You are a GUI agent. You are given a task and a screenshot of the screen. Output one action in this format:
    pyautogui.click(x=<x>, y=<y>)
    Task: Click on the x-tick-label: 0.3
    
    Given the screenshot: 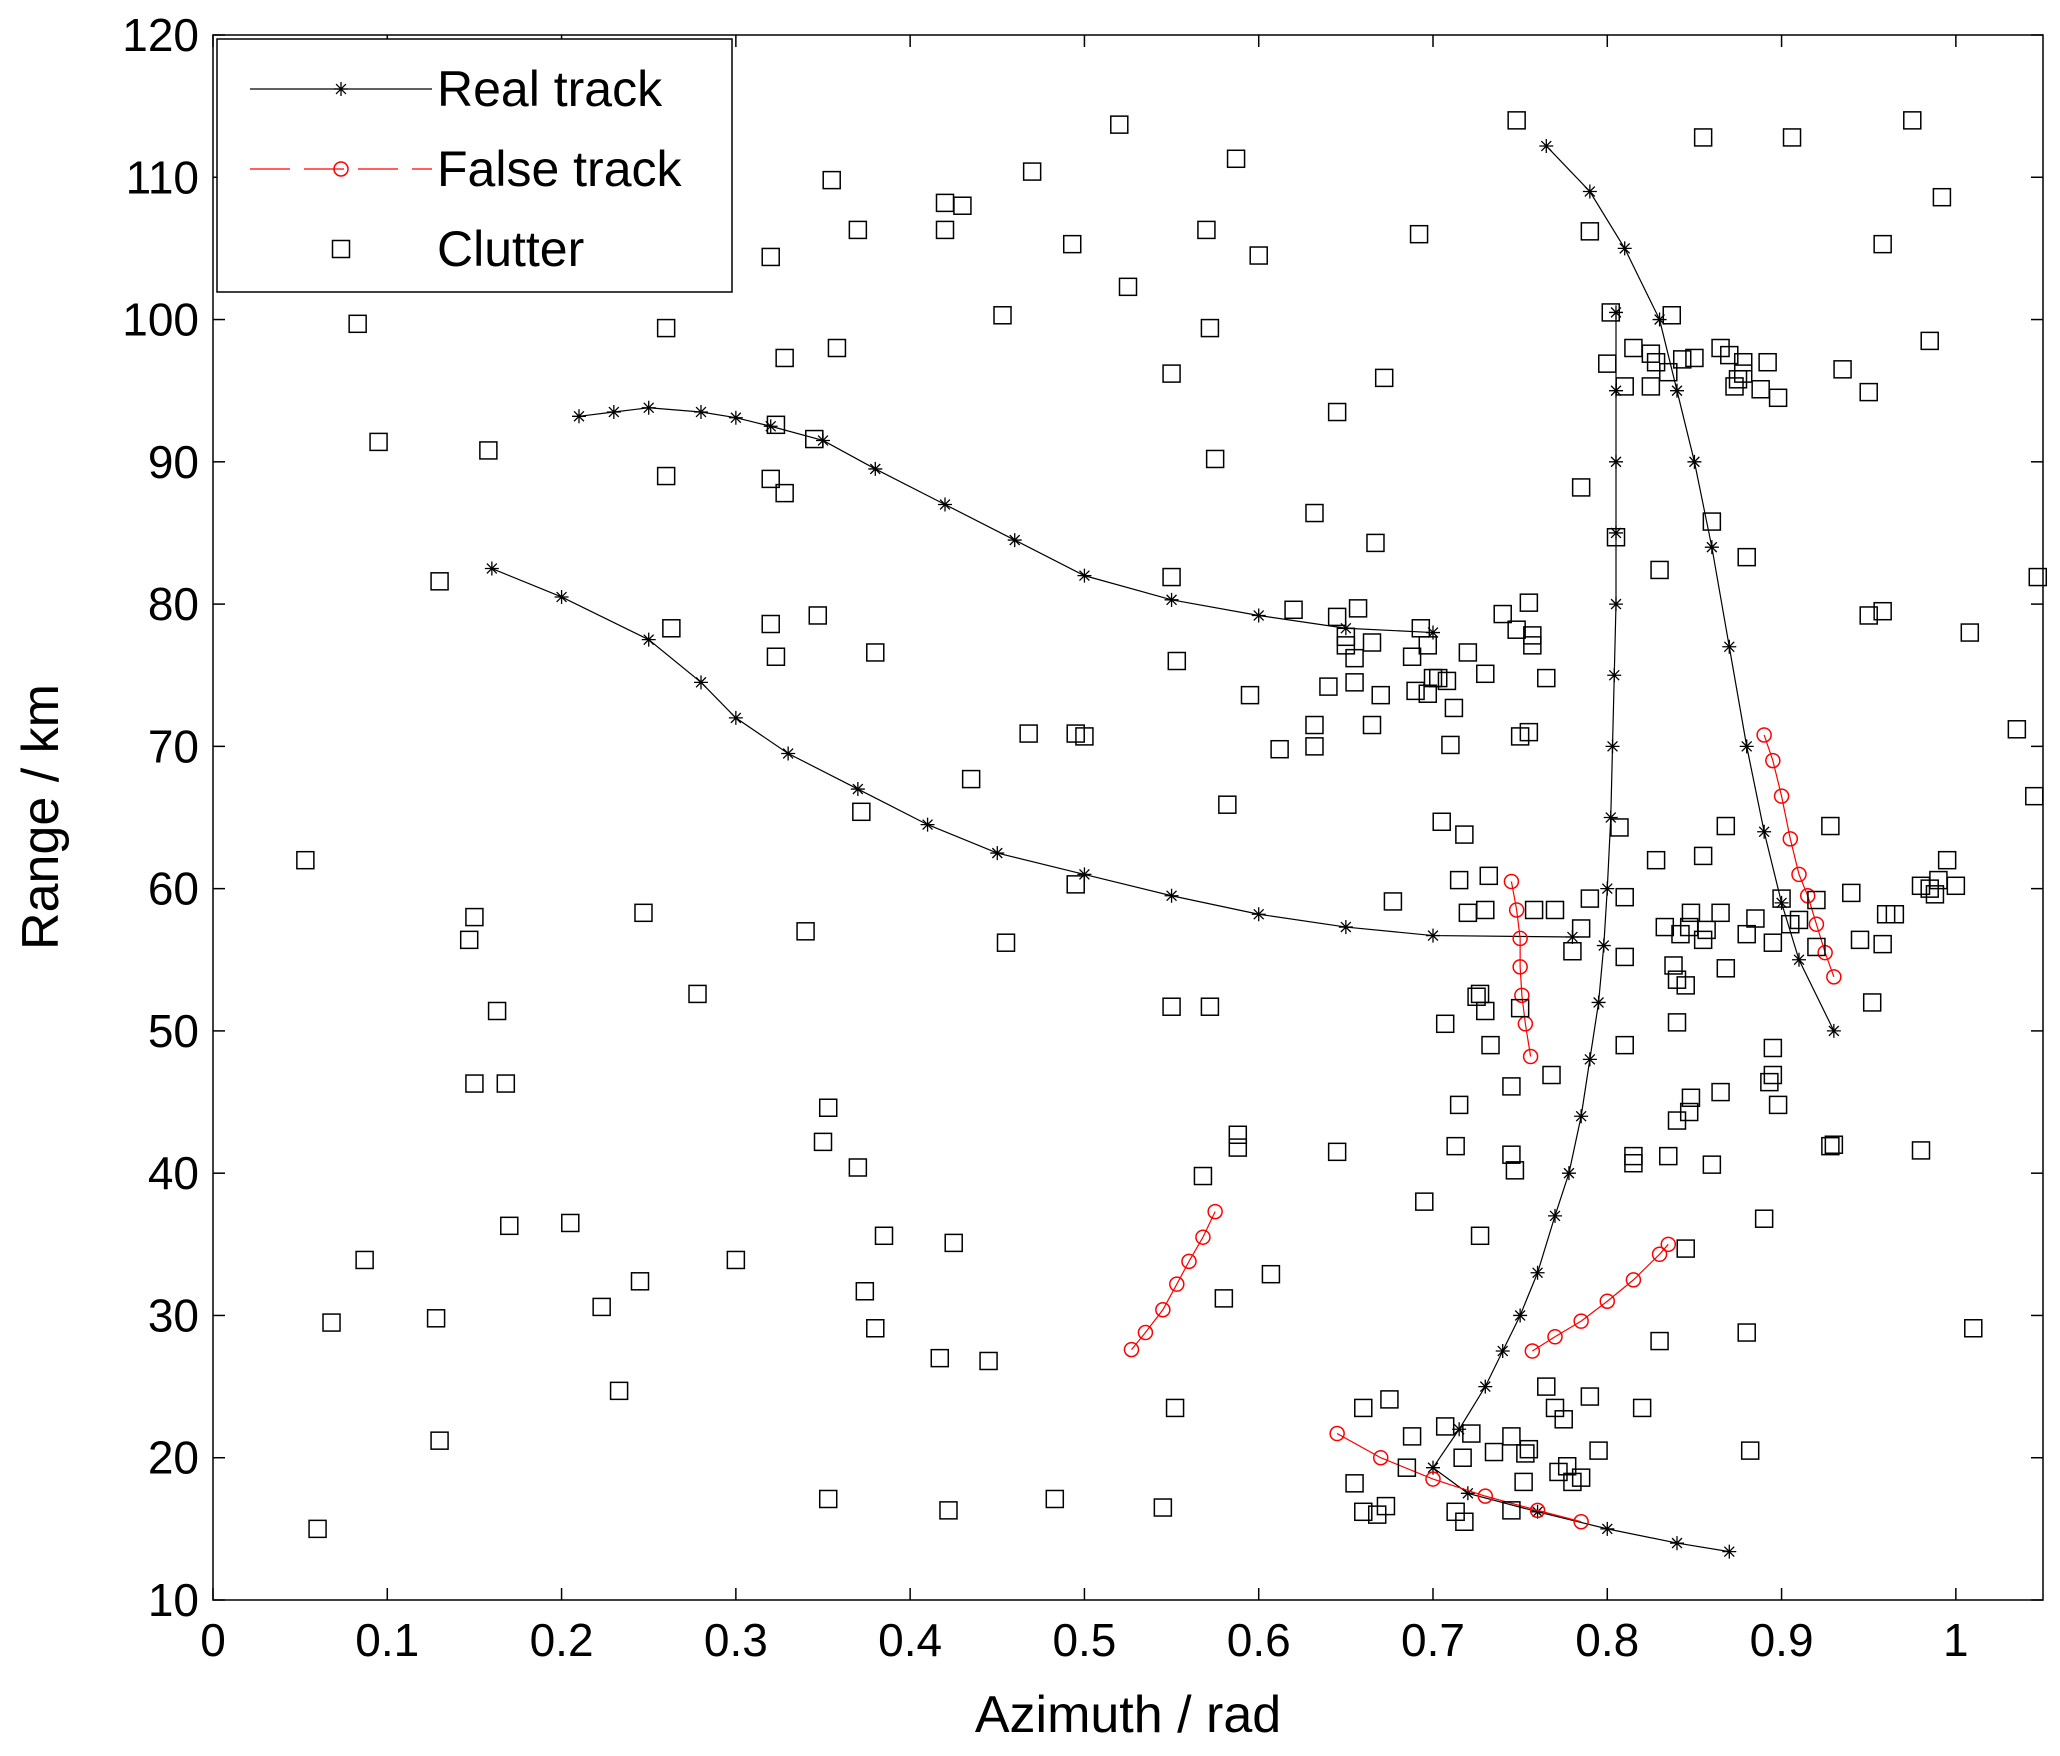 What is the action you would take?
    pyautogui.click(x=736, y=1640)
    